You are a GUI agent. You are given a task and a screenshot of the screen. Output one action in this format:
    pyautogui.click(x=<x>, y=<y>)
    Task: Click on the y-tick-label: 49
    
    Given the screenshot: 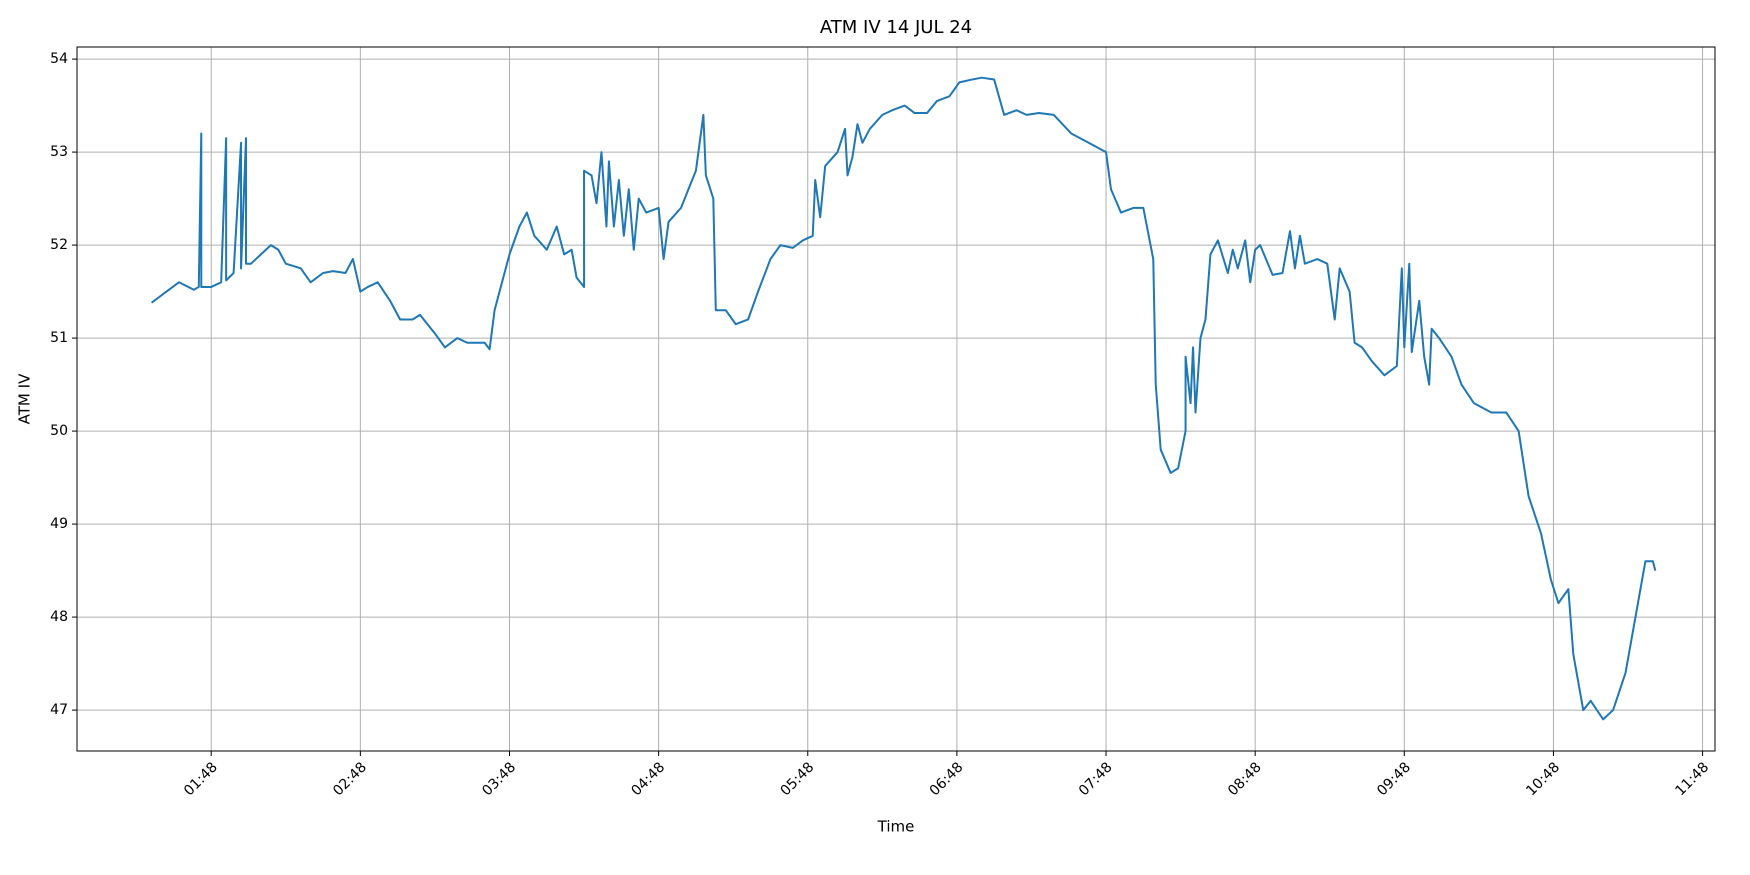 What is the action you would take?
    pyautogui.click(x=59, y=524)
    